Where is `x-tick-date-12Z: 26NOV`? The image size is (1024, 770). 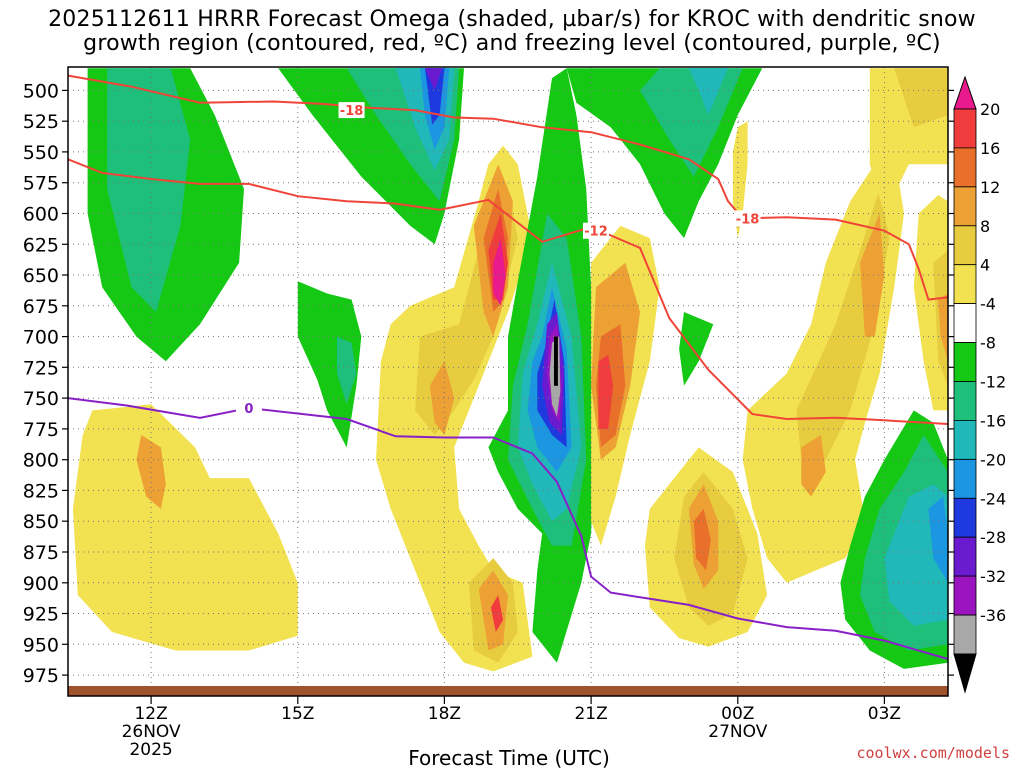 x-tick-date-12Z: 26NOV is located at coordinates (151, 732).